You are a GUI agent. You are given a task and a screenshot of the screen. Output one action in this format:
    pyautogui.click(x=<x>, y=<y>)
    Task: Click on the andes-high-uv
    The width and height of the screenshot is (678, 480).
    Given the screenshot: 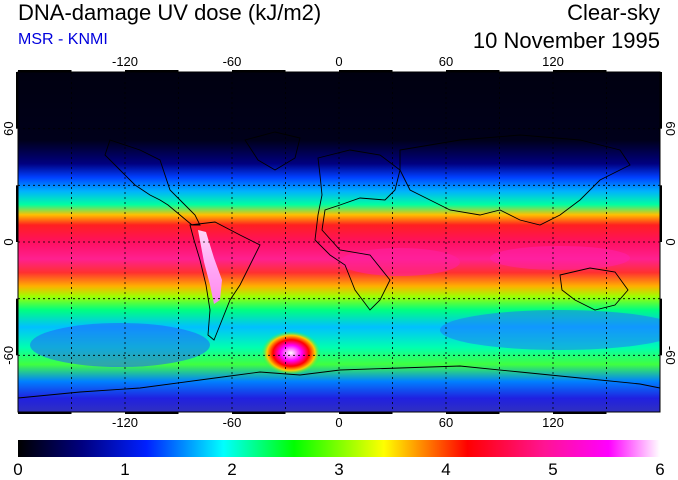 What is the action you would take?
    pyautogui.click(x=210, y=267)
    